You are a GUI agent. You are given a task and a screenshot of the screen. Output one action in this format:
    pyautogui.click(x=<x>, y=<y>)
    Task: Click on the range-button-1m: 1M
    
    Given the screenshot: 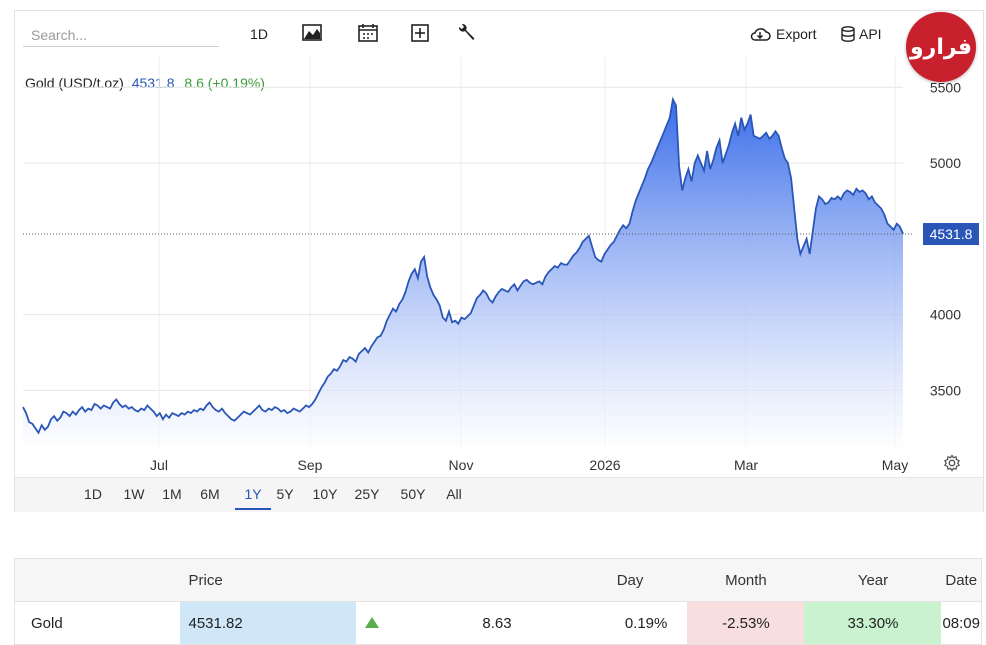 What is the action you would take?
    pyautogui.click(x=172, y=494)
    